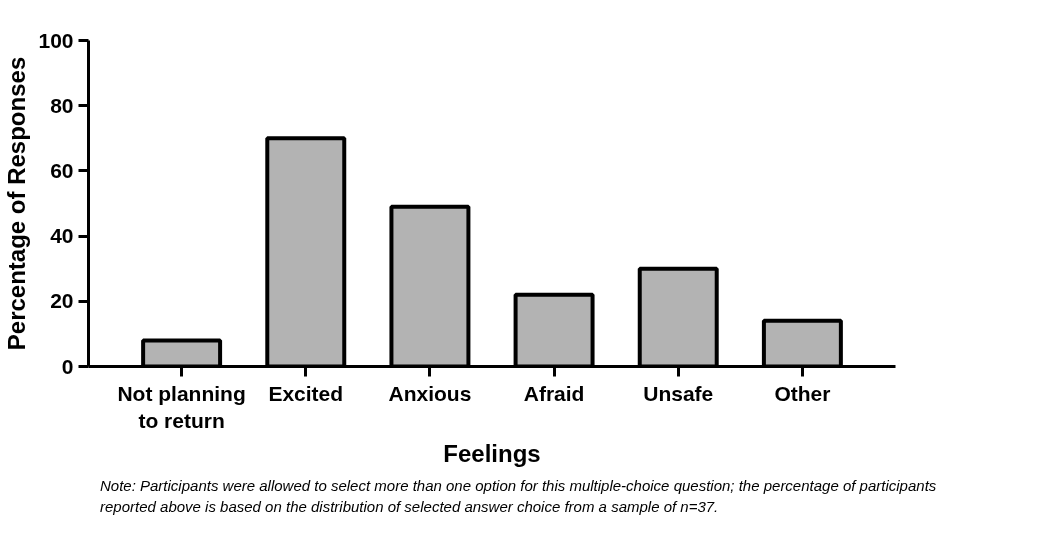 The height and width of the screenshot is (558, 1043). What do you see at coordinates (430, 393) in the screenshot?
I see `x-tick-label: Anxious` at bounding box center [430, 393].